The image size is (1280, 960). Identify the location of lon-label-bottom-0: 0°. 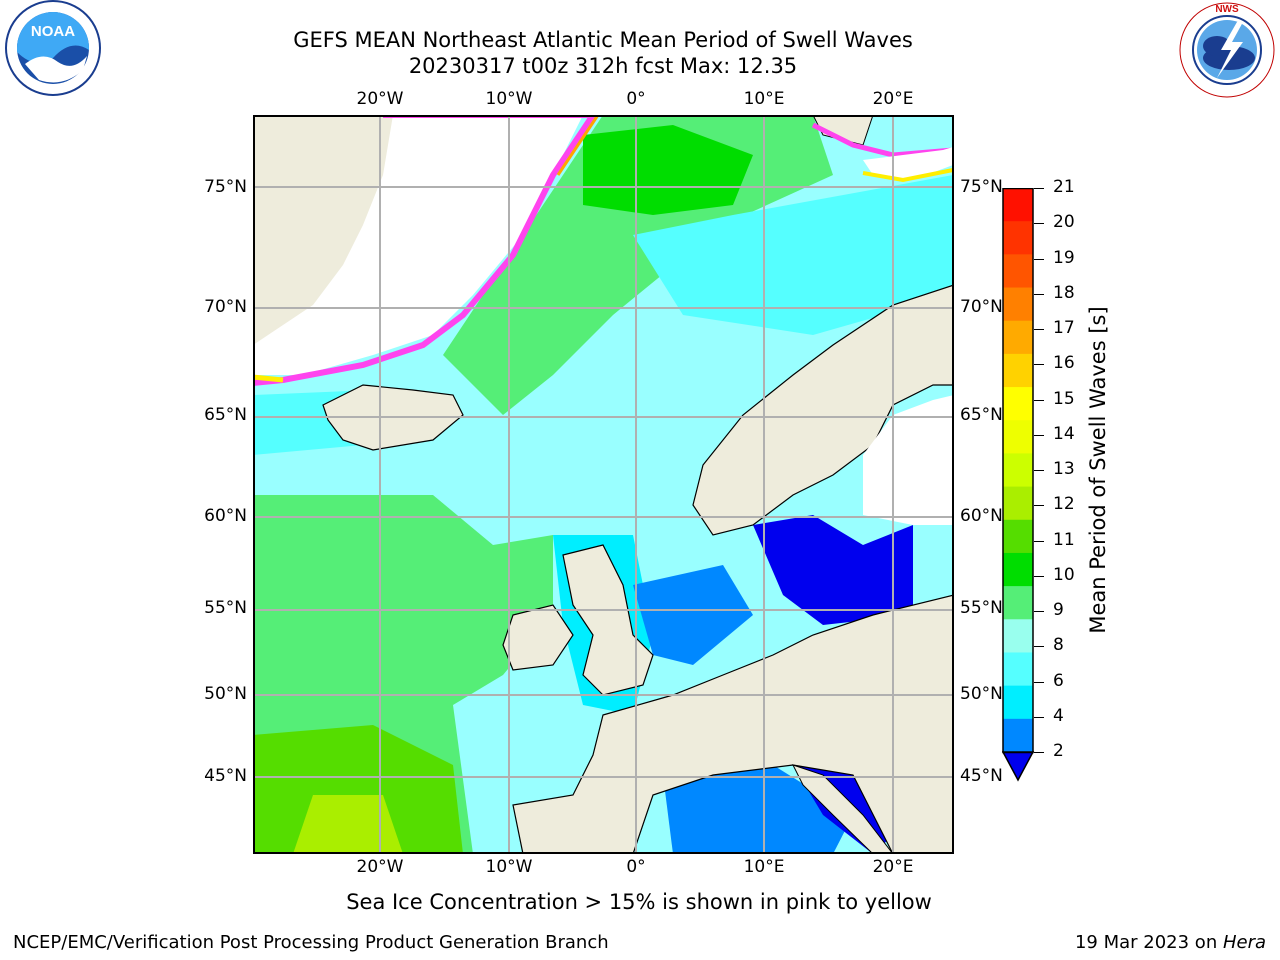
(636, 867).